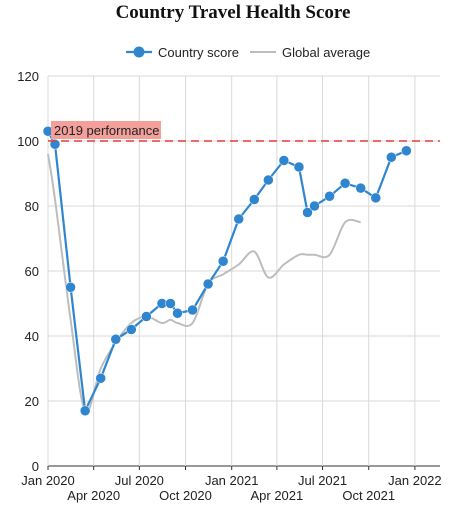  What do you see at coordinates (198, 52) in the screenshot?
I see `legend-label: Country score` at bounding box center [198, 52].